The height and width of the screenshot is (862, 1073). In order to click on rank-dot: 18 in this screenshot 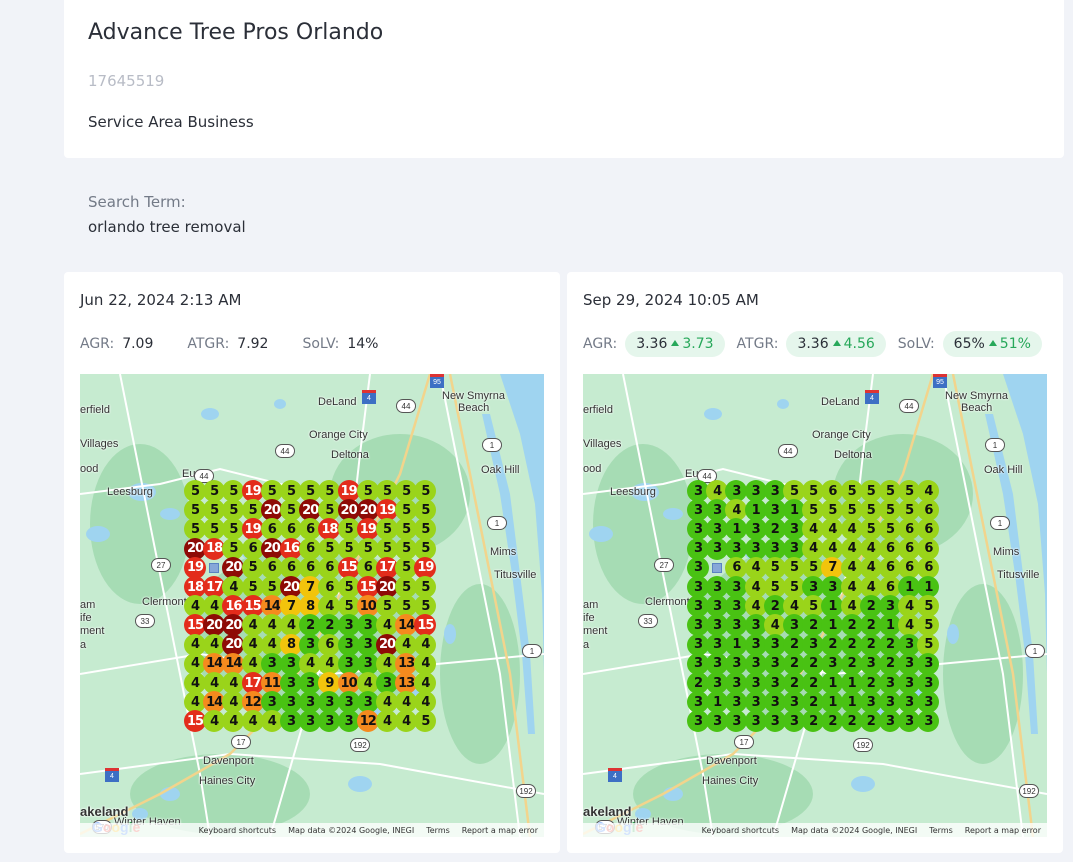, I will do `click(214, 548)`.